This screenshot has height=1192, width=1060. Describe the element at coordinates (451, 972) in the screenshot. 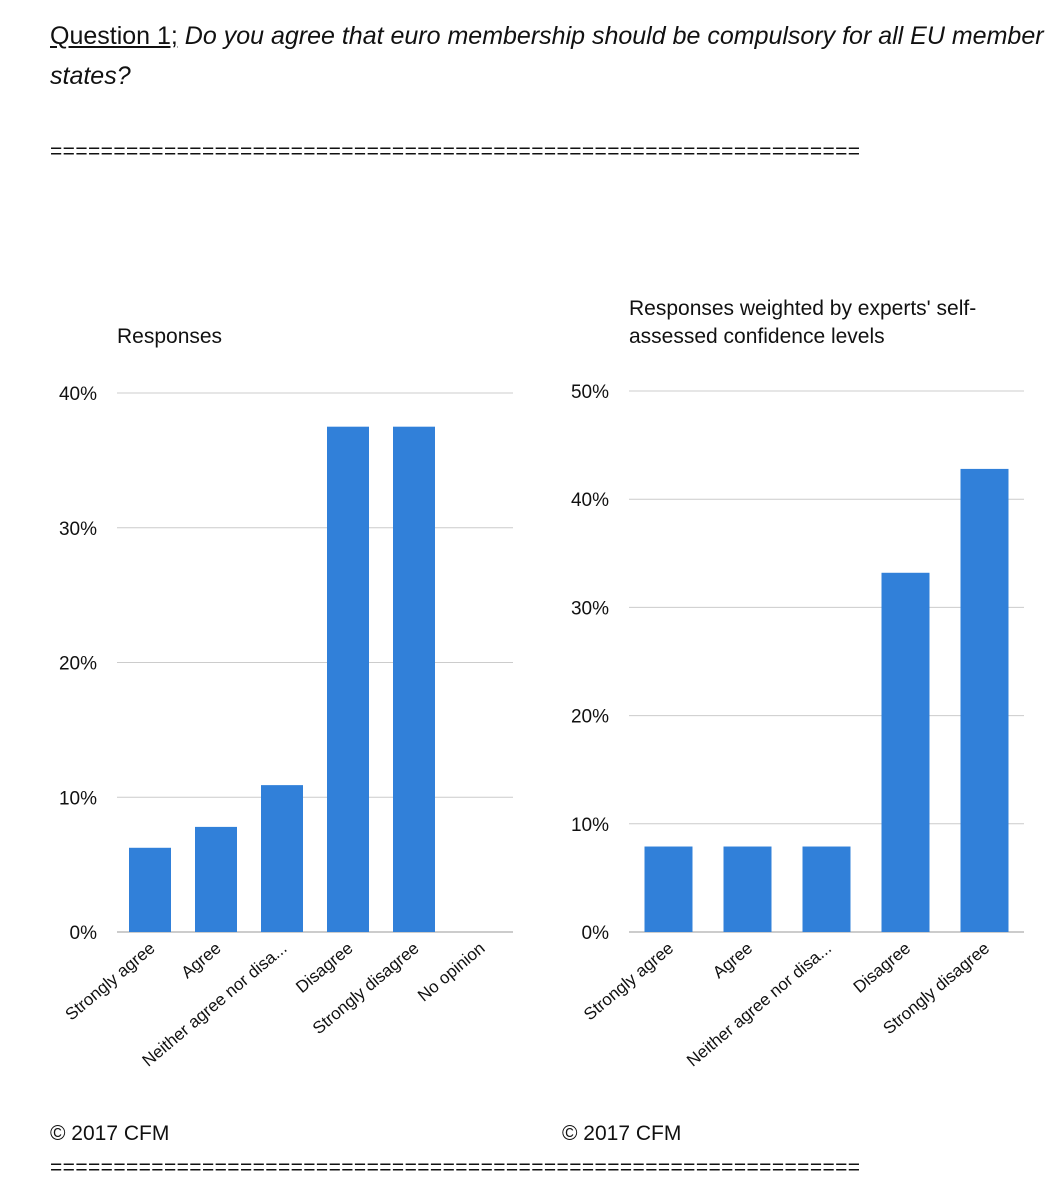

I see `x-tick-label: No opinion` at that location.